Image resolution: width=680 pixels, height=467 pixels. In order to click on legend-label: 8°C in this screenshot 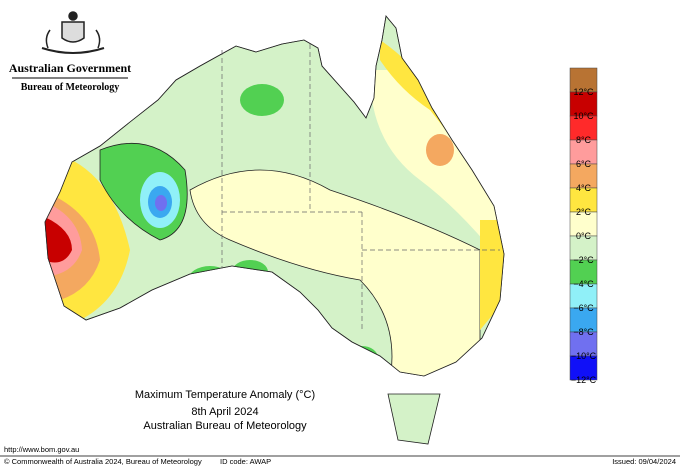, I will do `click(584, 140)`.